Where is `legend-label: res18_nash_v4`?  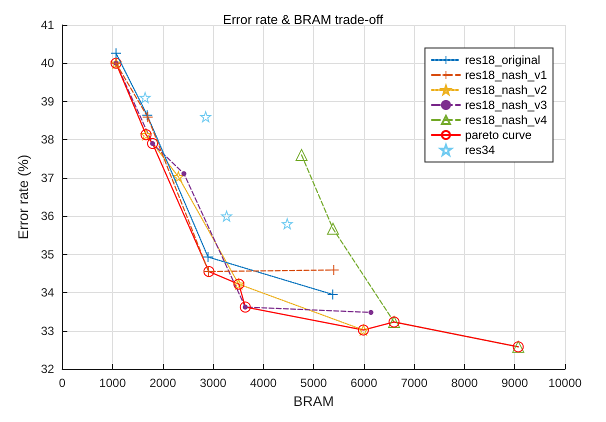 legend-label: res18_nash_v4 is located at coordinates (506, 120).